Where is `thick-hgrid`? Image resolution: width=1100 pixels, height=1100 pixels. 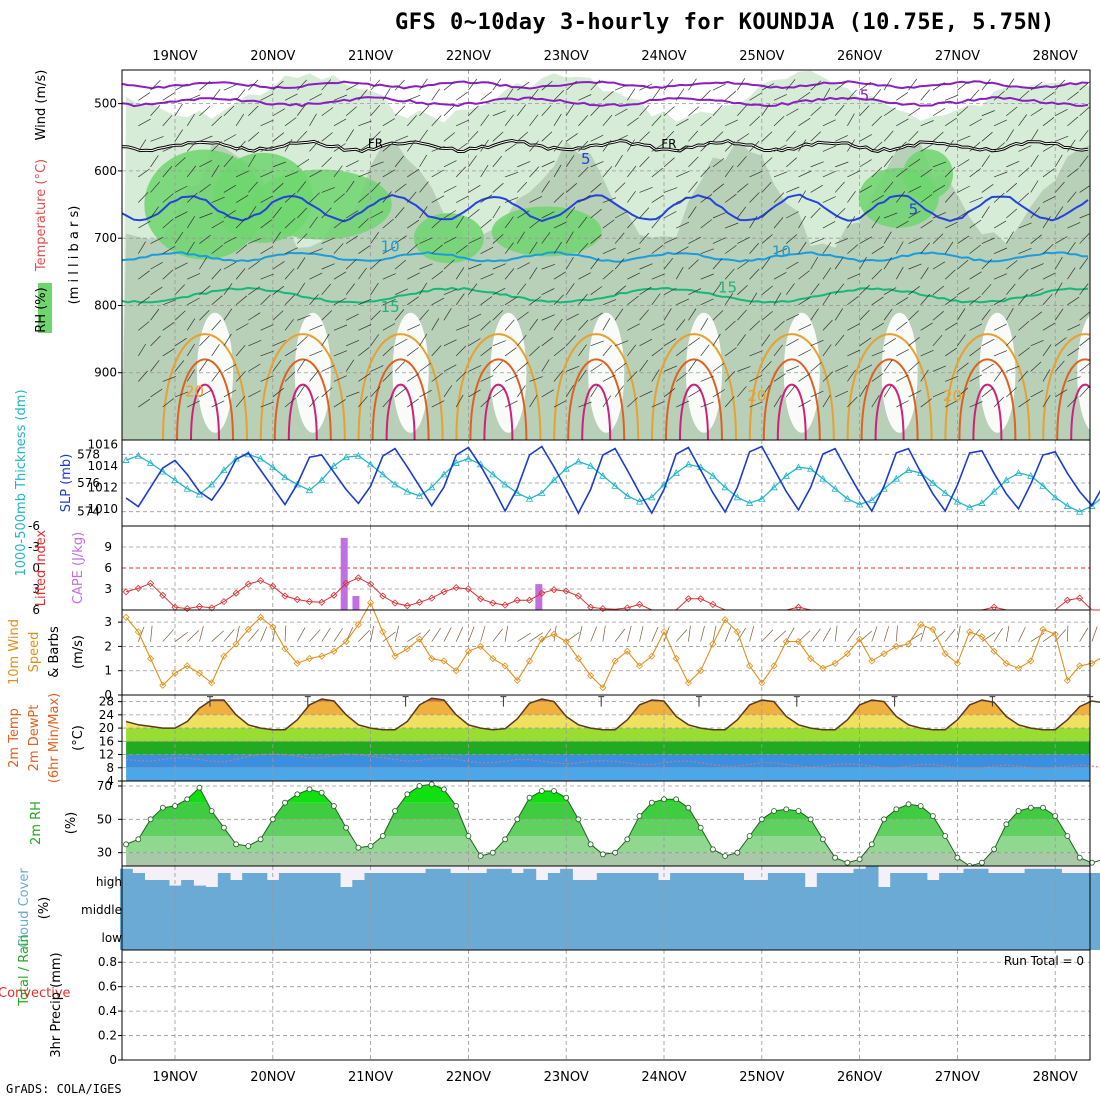
thick-hgrid is located at coordinates (606, 483).